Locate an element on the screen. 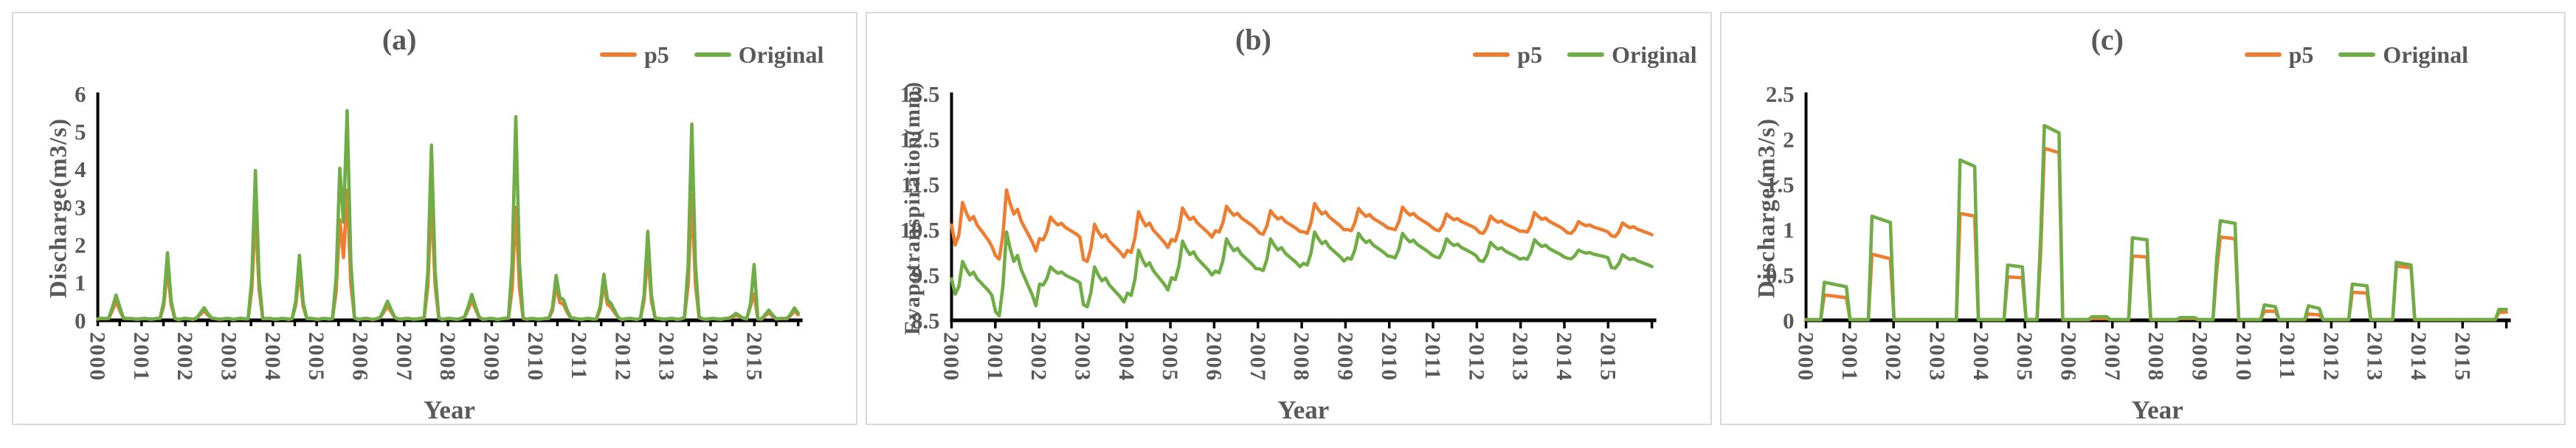 The height and width of the screenshot is (448, 2576). y-tick-label: 6 is located at coordinates (80, 94).